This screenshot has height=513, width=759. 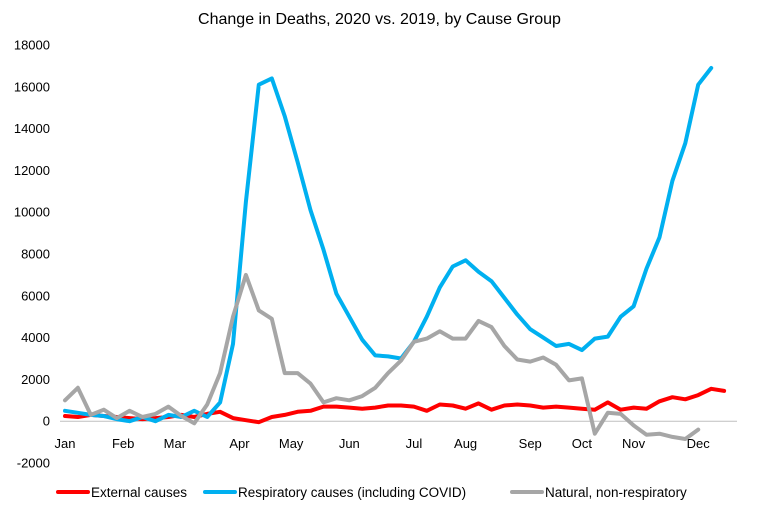 What do you see at coordinates (46, 421) in the screenshot?
I see `y-tick-label: 0` at bounding box center [46, 421].